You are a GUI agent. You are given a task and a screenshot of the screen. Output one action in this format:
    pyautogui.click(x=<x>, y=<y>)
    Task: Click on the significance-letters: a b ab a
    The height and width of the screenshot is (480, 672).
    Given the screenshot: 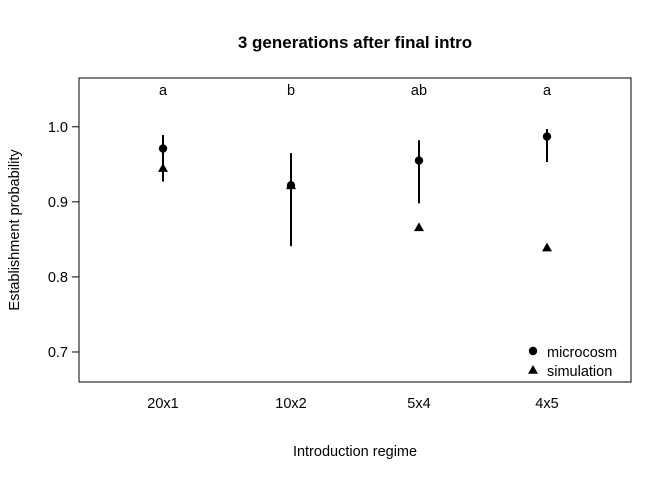 What is the action you would take?
    pyautogui.click(x=355, y=91)
    